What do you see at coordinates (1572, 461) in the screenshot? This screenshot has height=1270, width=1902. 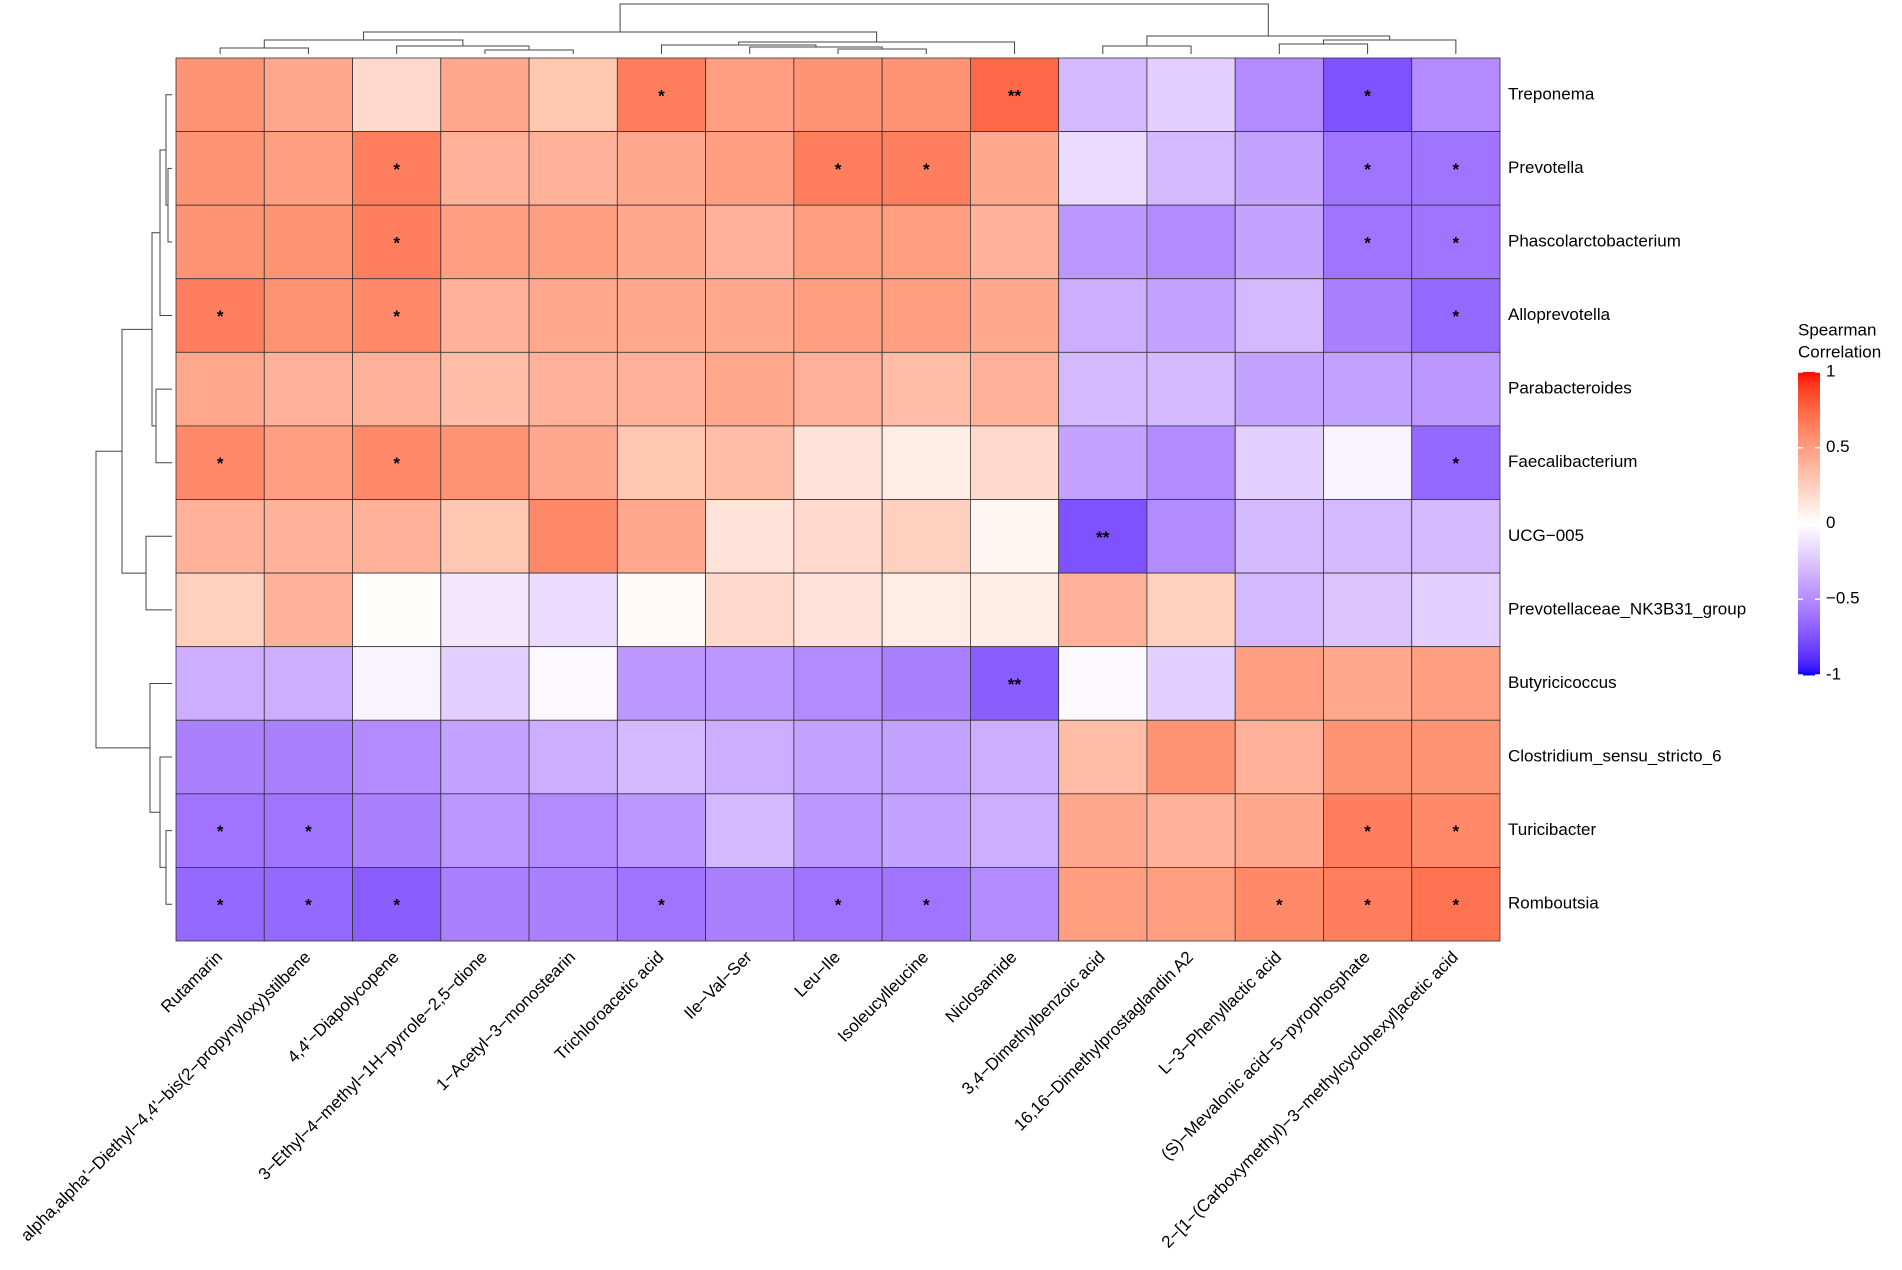 I see `row-label: Faecalibacterium` at bounding box center [1572, 461].